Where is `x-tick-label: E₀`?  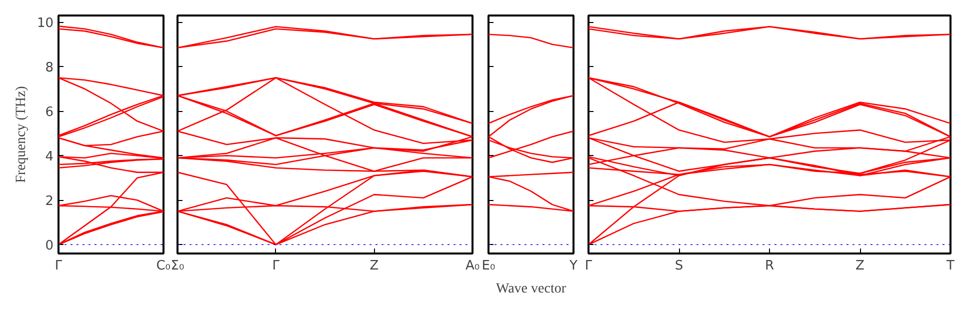 x-tick-label: E₀ is located at coordinates (489, 266).